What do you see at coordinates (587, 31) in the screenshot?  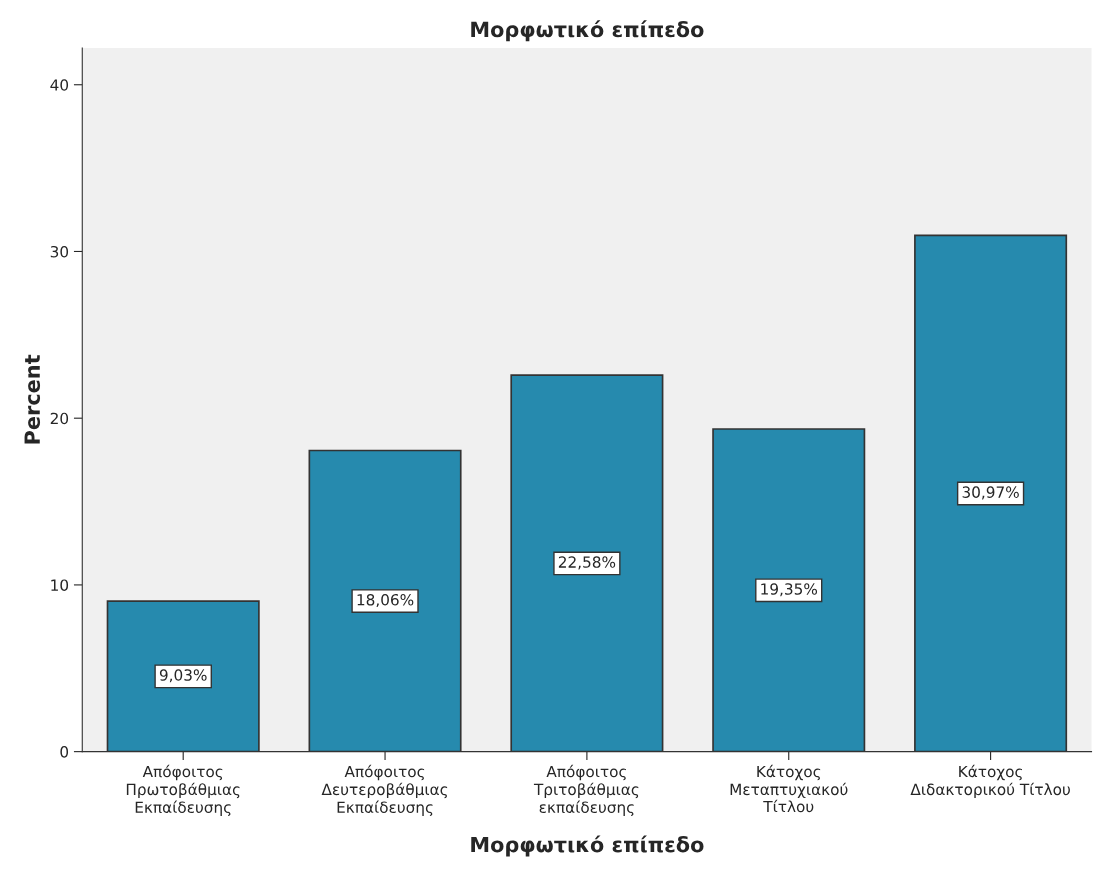 I see `chart-title: Μορφωτικό επίπεδο` at bounding box center [587, 31].